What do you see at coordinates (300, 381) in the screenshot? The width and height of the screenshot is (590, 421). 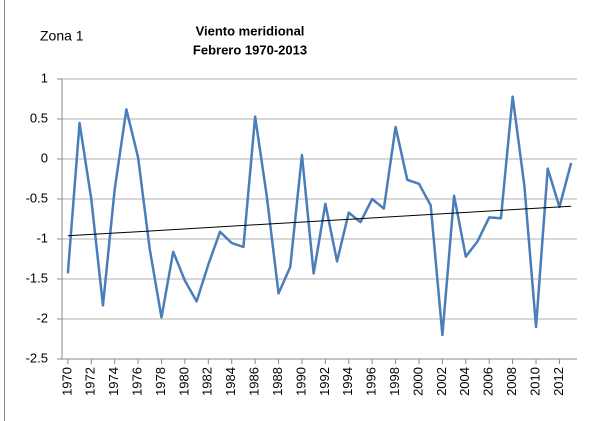 I see `x-tick-label: 1990` at bounding box center [300, 381].